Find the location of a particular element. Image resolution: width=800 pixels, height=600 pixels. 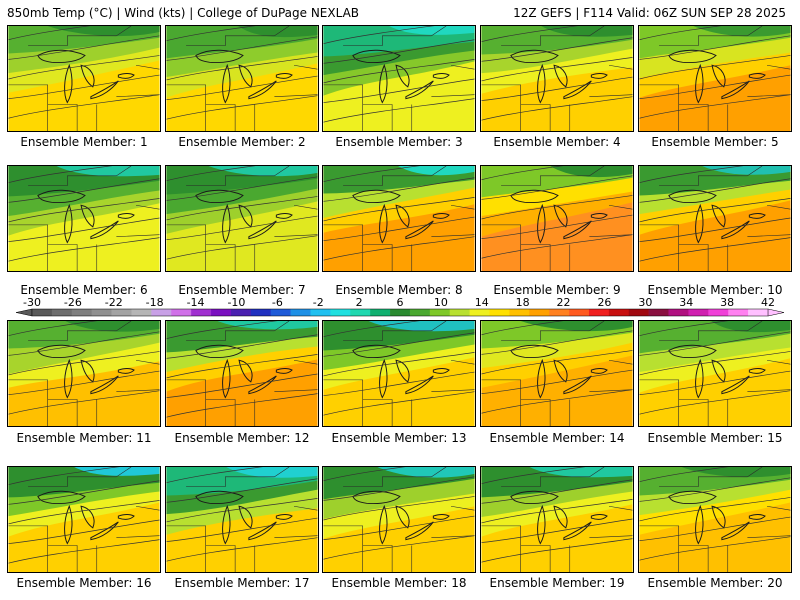

ensemble-member-label: Ensemble Member: 19 is located at coordinates (557, 583).